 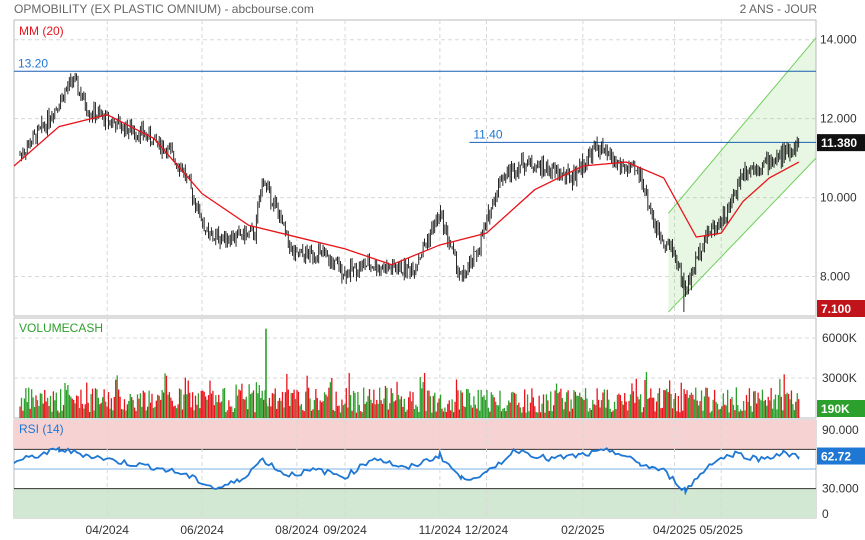 What do you see at coordinates (406, 471) in the screenshot?
I see `rsi-line` at bounding box center [406, 471].